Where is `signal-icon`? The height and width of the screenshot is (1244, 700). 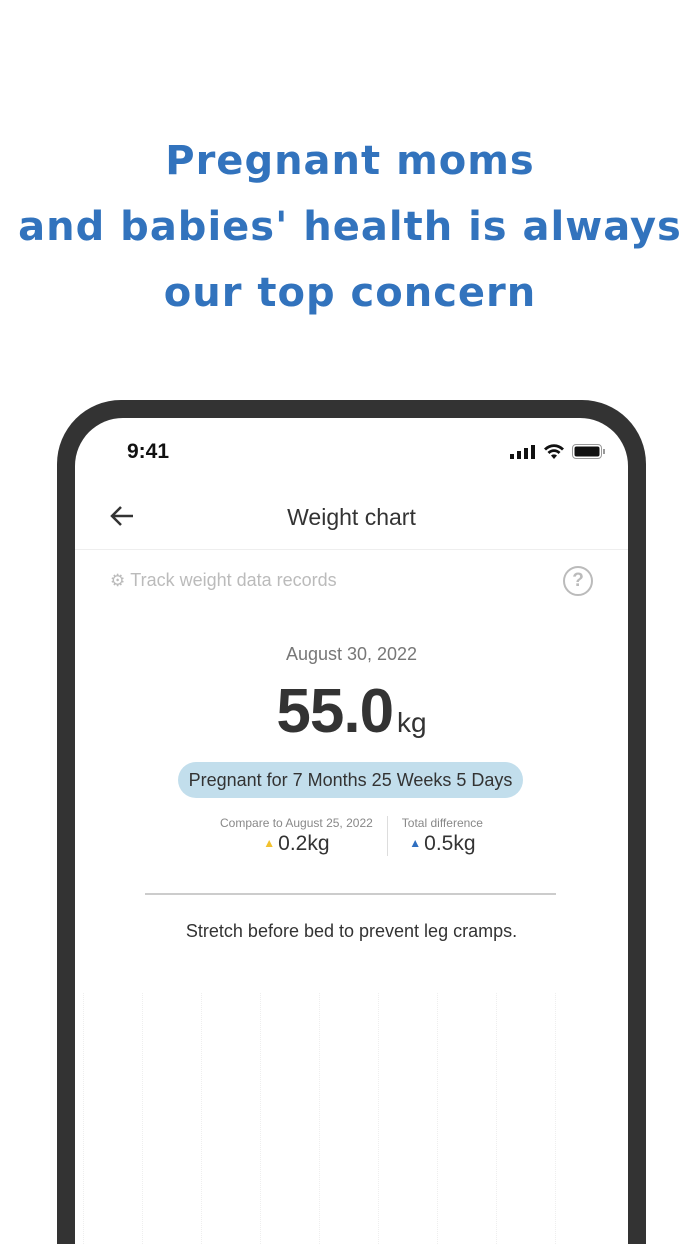 signal-icon is located at coordinates (522, 452).